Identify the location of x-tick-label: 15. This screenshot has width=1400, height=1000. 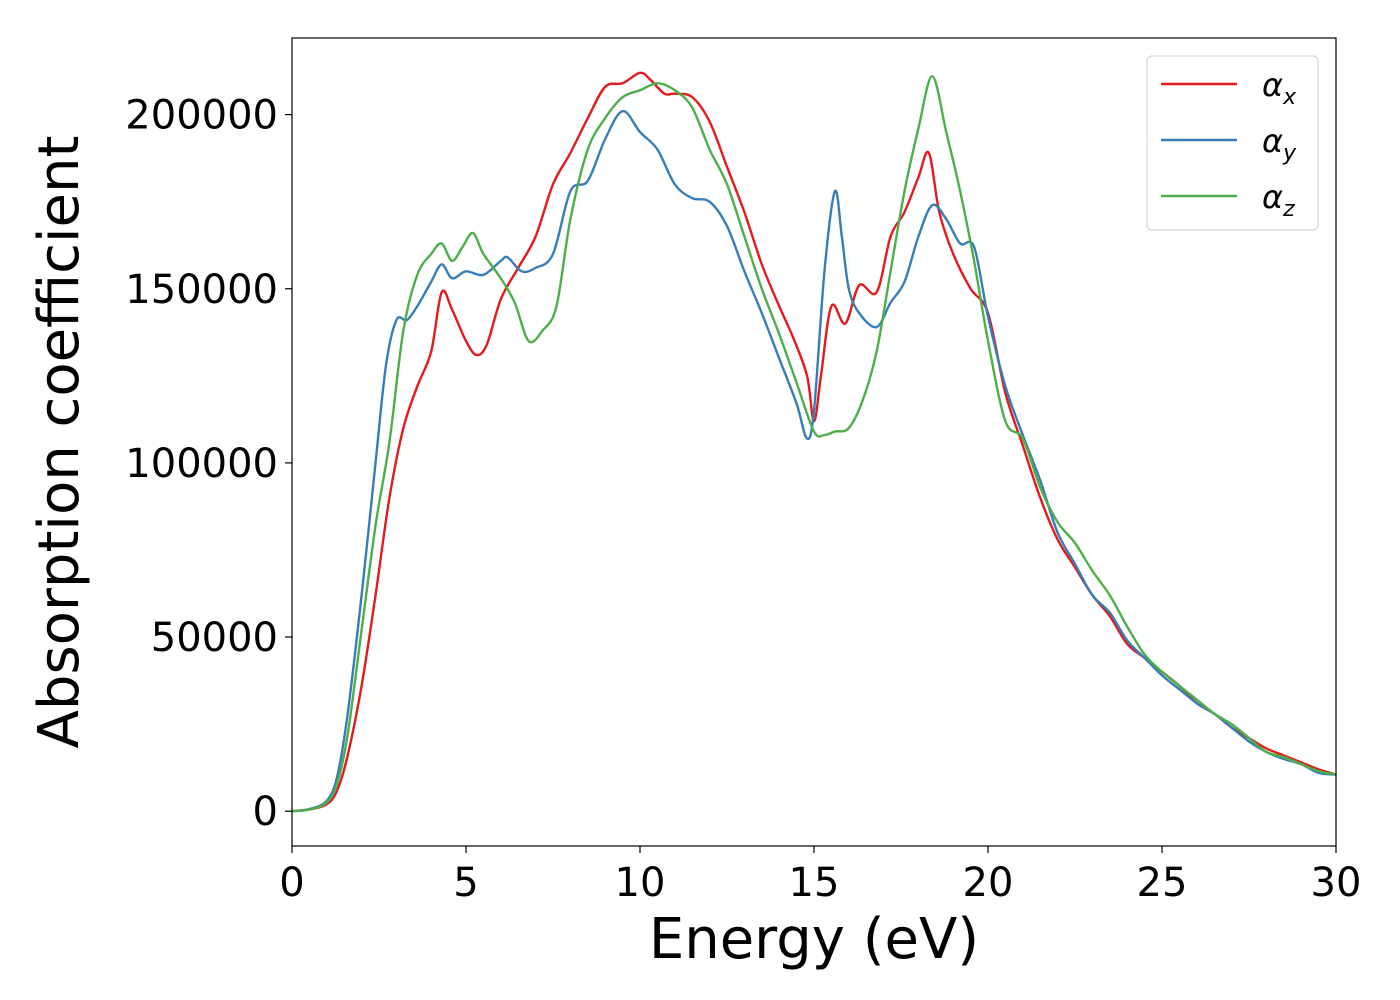
(814, 883).